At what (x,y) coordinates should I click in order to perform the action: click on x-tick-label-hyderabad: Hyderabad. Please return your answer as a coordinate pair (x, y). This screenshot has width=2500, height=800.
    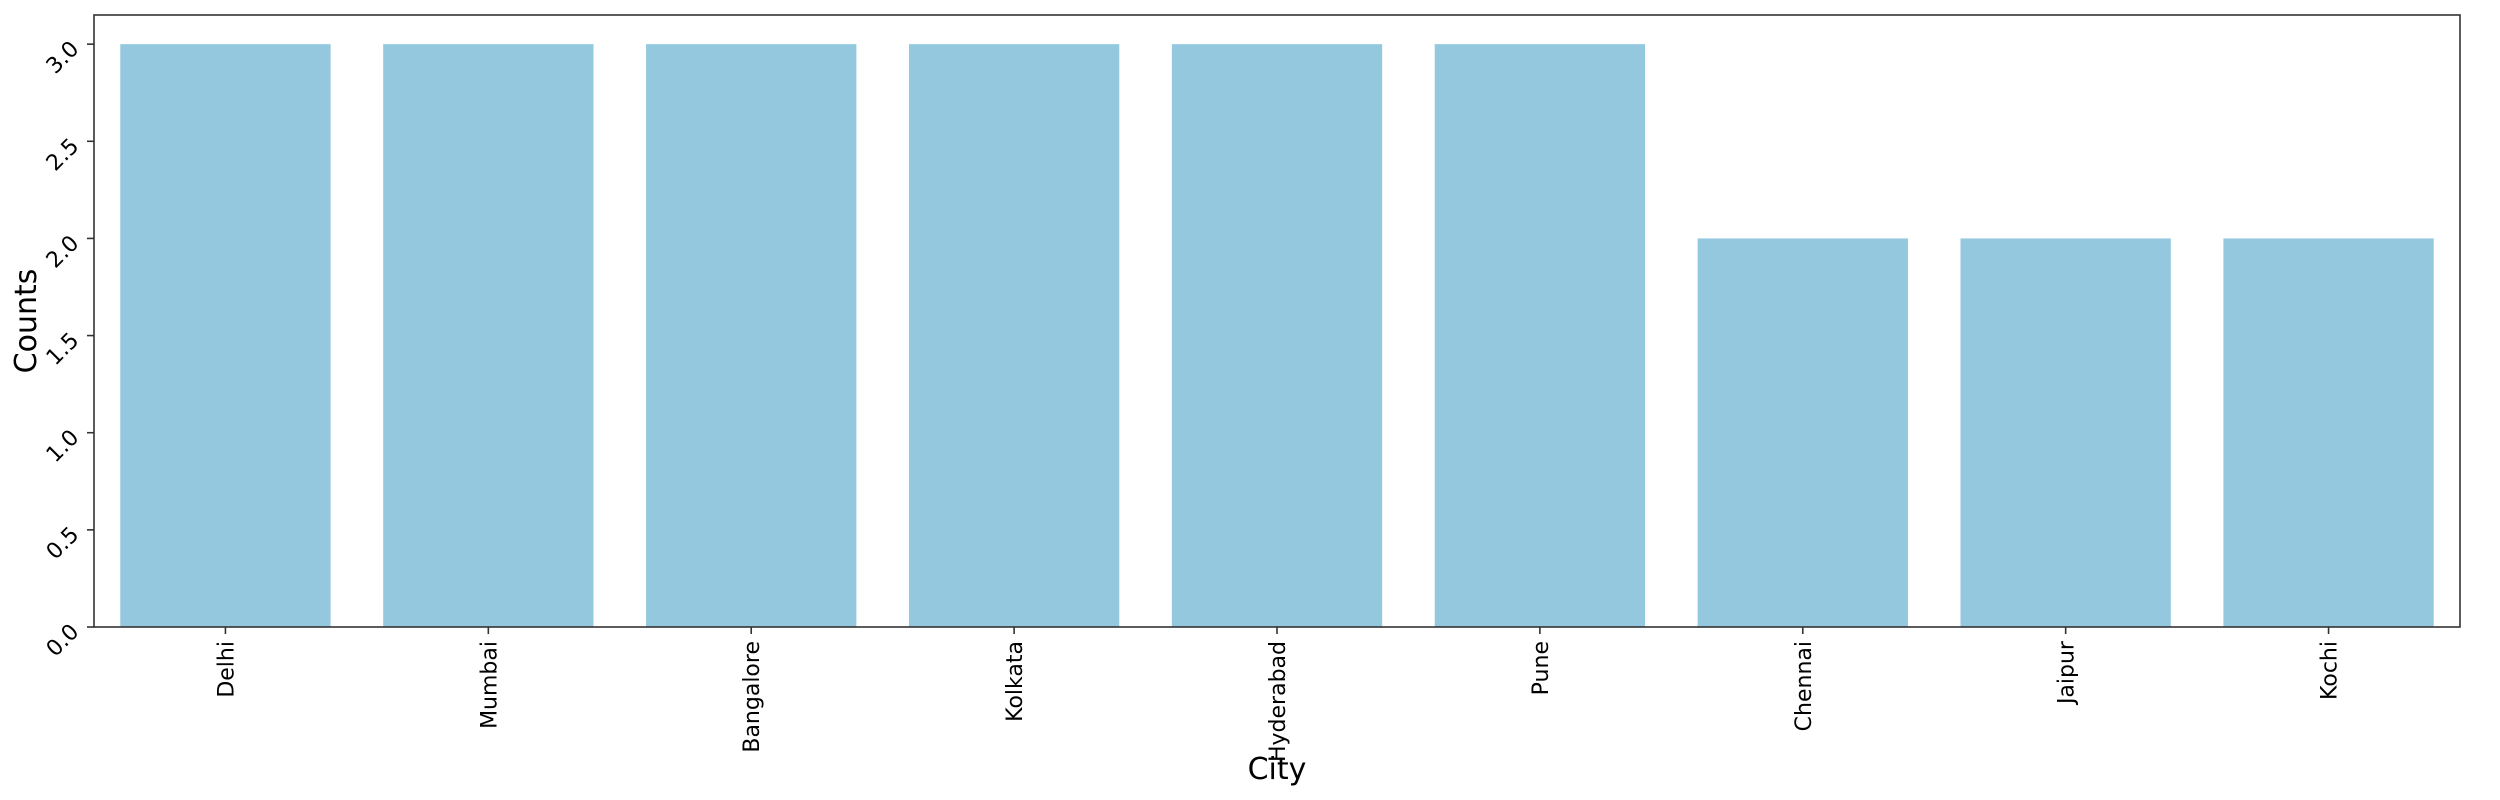
    Looking at the image, I should click on (1278, 701).